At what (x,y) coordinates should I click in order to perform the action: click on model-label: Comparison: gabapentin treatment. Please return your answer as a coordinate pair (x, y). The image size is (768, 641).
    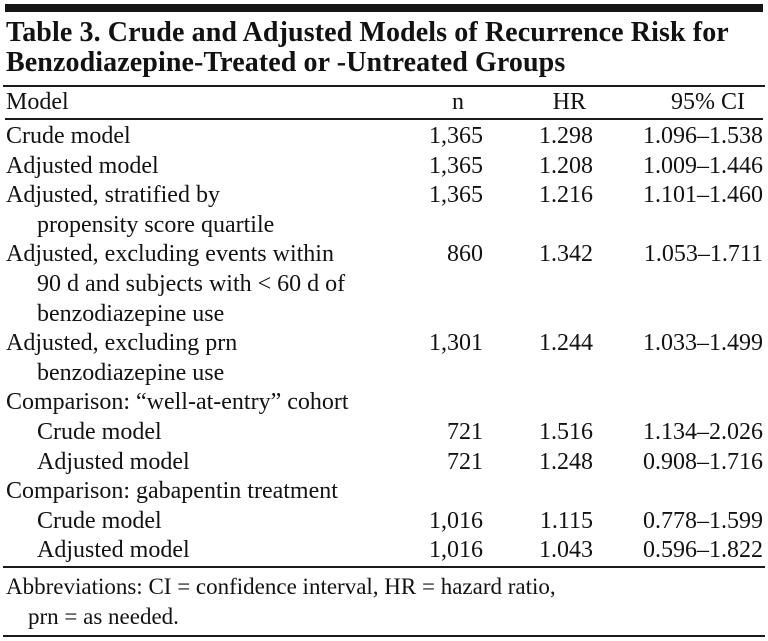
    Looking at the image, I should click on (172, 491).